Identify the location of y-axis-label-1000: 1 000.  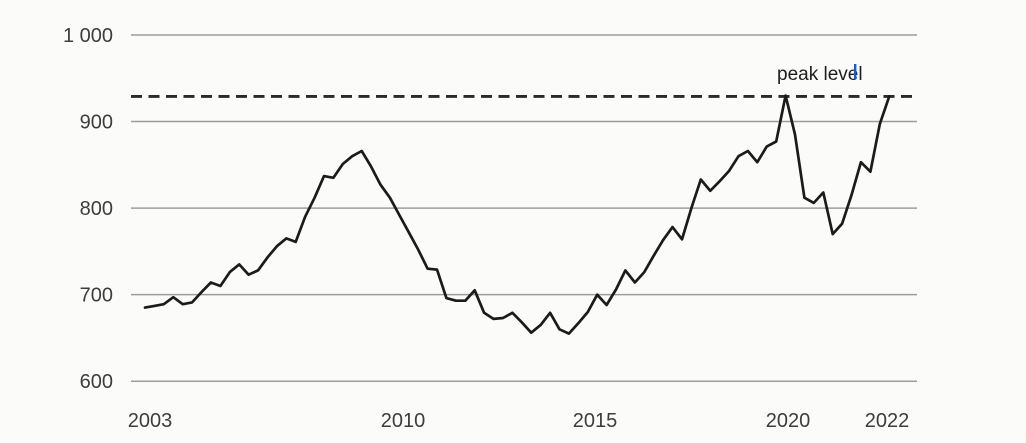
(88, 36).